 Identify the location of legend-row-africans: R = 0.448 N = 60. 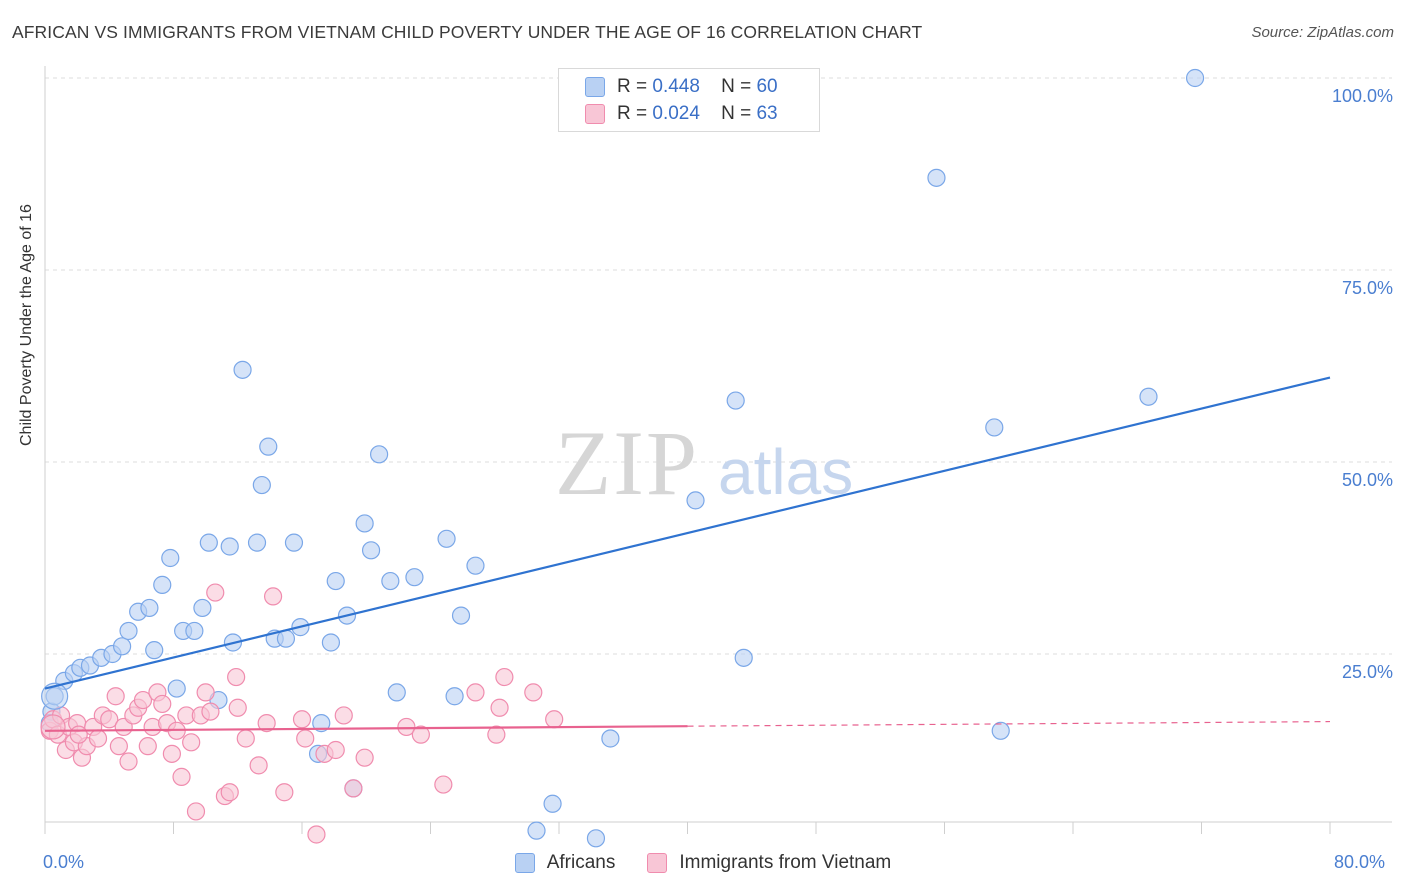
(681, 87).